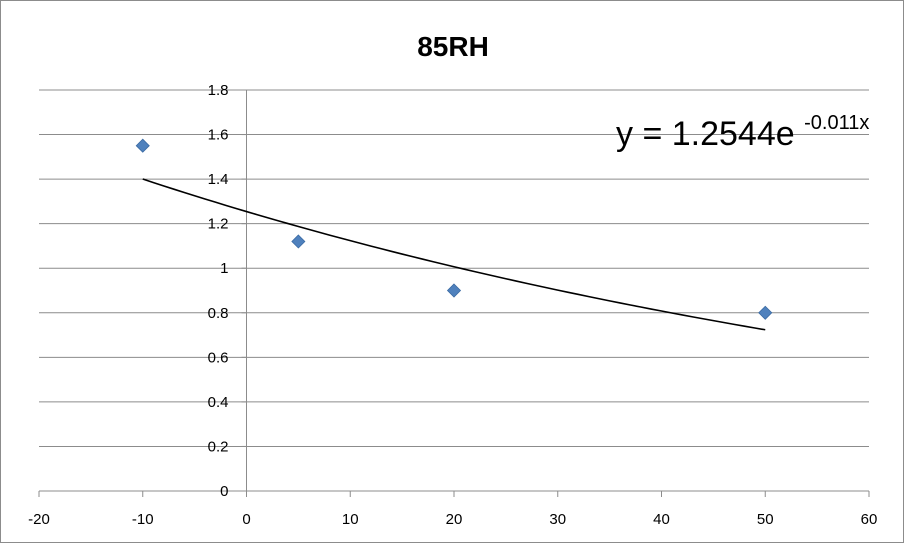 The image size is (904, 544). I want to click on x-tick-label: 50, so click(765, 519).